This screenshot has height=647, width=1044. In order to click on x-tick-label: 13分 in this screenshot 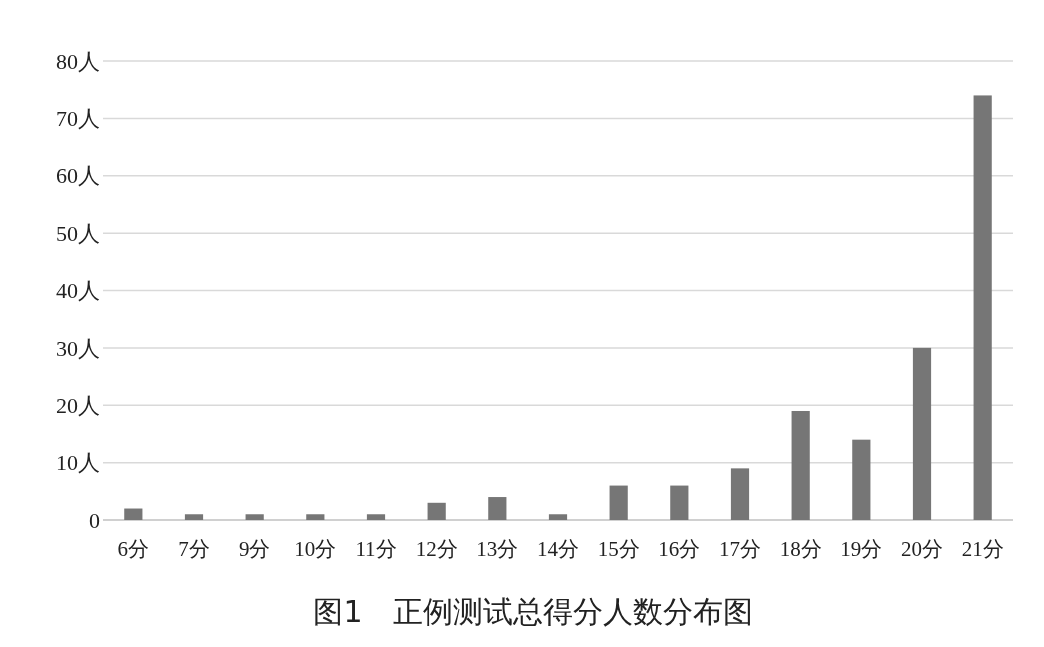, I will do `click(497, 549)`.